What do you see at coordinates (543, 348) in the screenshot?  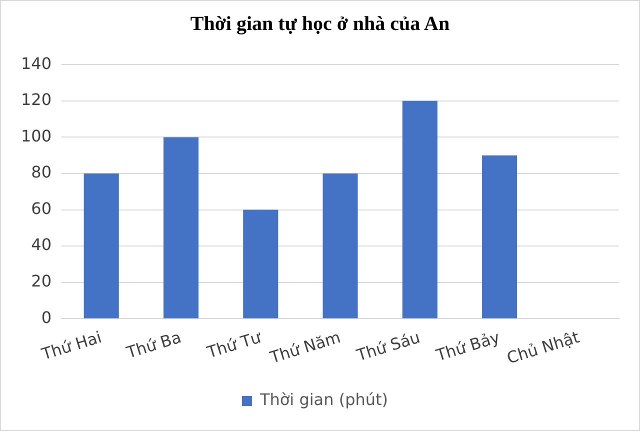 I see `x-tick-label: Chủ Nhật` at bounding box center [543, 348].